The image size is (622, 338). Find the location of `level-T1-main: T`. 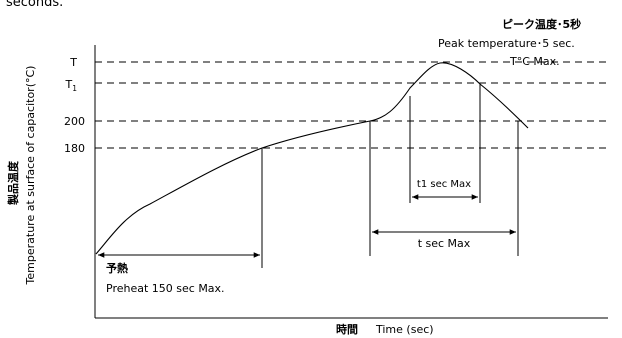

level-T1-main: T is located at coordinates (68, 84).